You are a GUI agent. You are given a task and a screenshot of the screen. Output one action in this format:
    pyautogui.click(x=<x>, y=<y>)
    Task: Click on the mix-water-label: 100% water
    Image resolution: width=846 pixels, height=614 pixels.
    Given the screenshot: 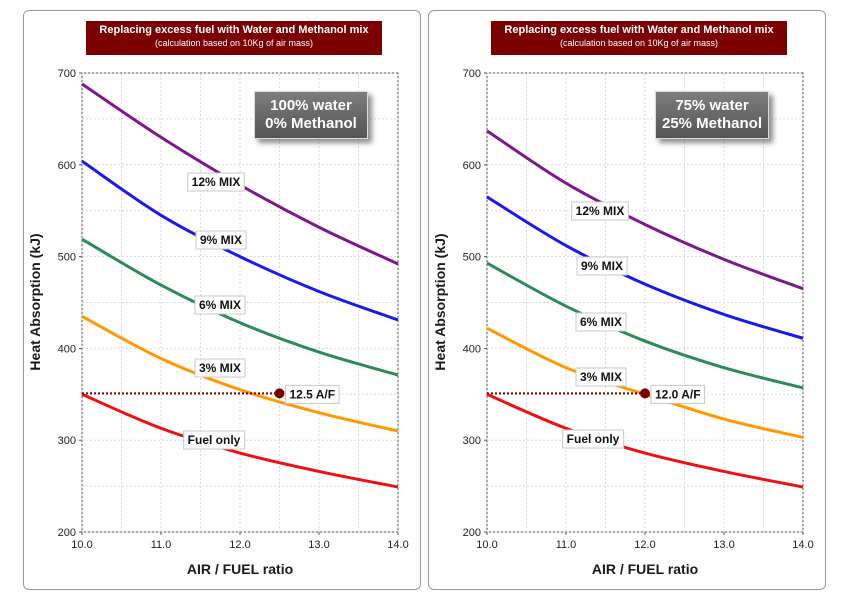 What is the action you would take?
    pyautogui.click(x=311, y=105)
    